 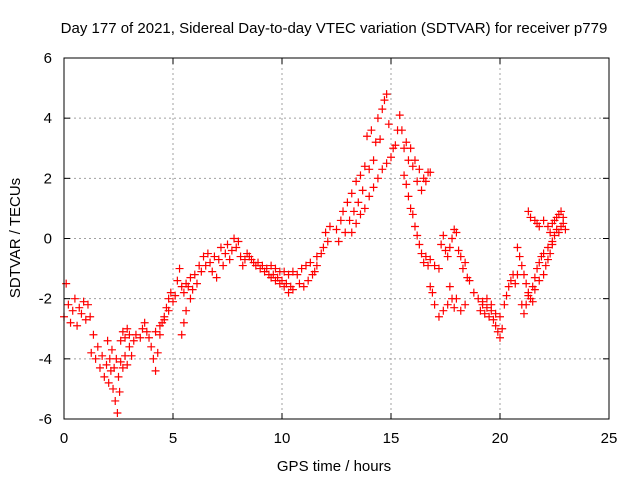 I want to click on y-tick-label: 4, so click(x=48, y=118).